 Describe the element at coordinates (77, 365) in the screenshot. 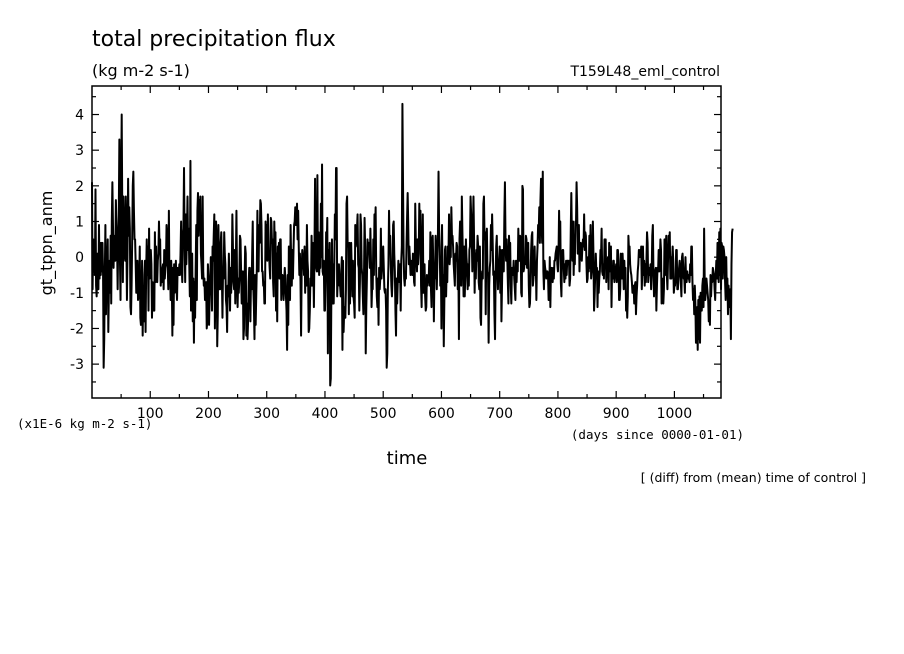

I see `y-tick-label: -3` at that location.